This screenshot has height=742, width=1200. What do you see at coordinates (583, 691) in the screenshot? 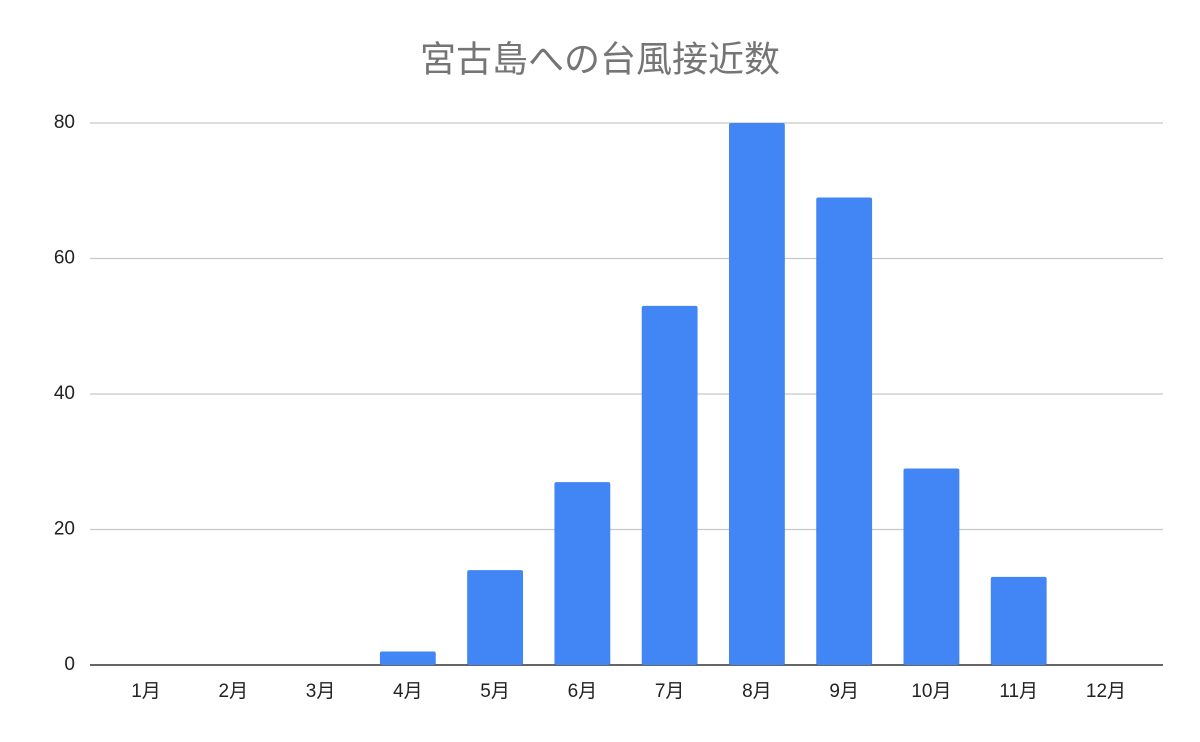
I see `x-tick-label: 6月` at bounding box center [583, 691].